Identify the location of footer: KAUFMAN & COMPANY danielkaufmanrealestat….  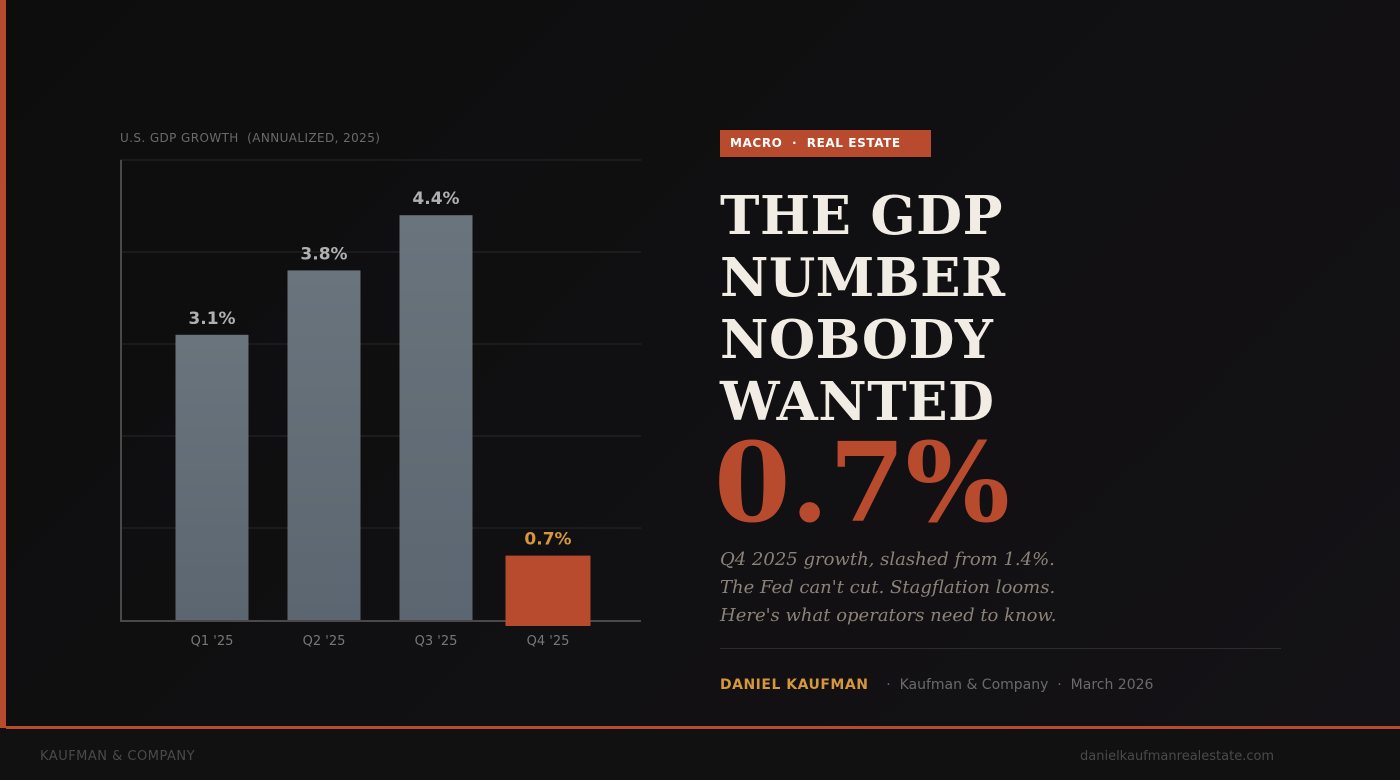
(700, 754).